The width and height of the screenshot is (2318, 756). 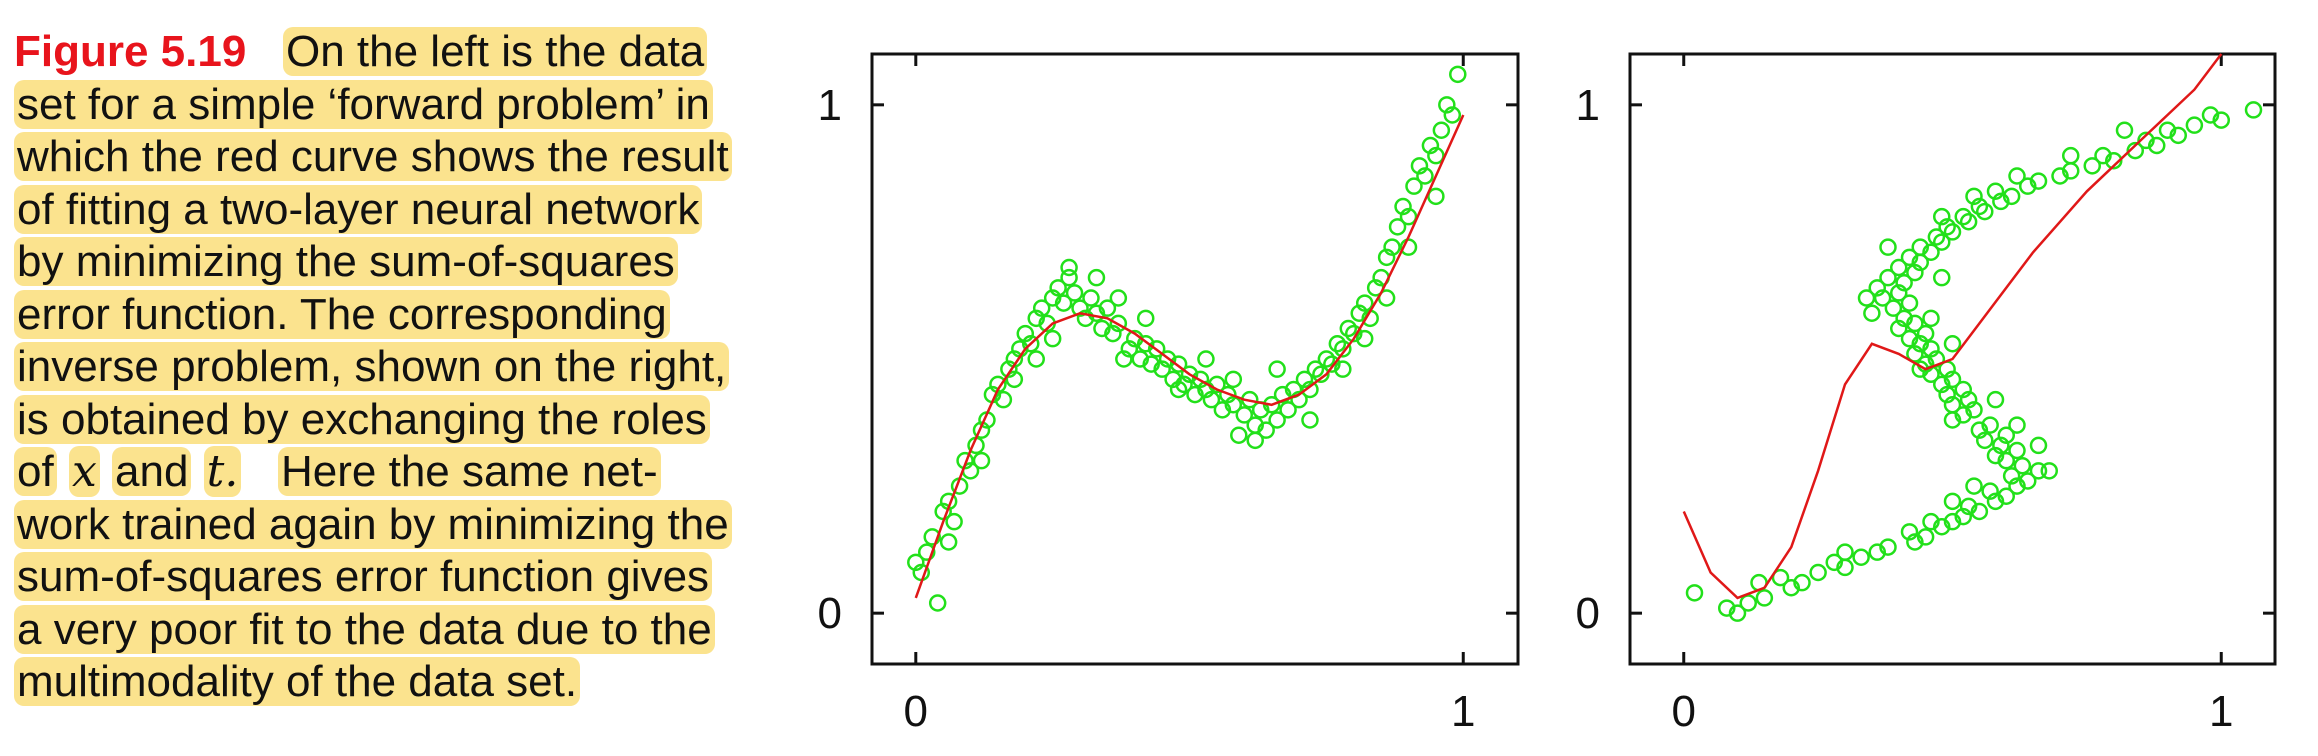 What do you see at coordinates (297, 681) in the screenshot?
I see `caption-text: multimodality of the data set.` at bounding box center [297, 681].